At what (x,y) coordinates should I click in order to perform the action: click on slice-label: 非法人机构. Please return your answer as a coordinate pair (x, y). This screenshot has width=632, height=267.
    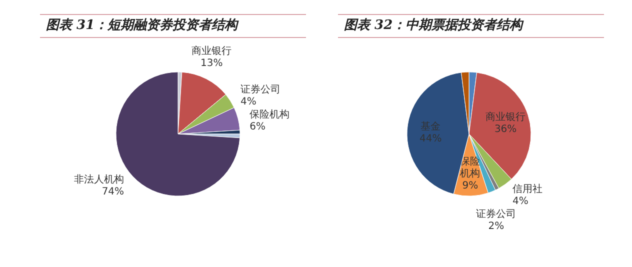
    Looking at the image, I should click on (99, 180).